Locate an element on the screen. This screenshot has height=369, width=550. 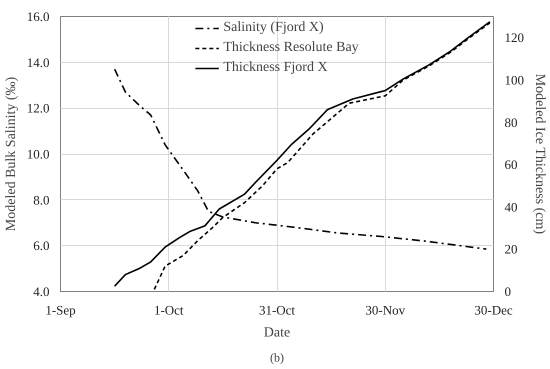
x-axis-title: Date is located at coordinates (277, 333).